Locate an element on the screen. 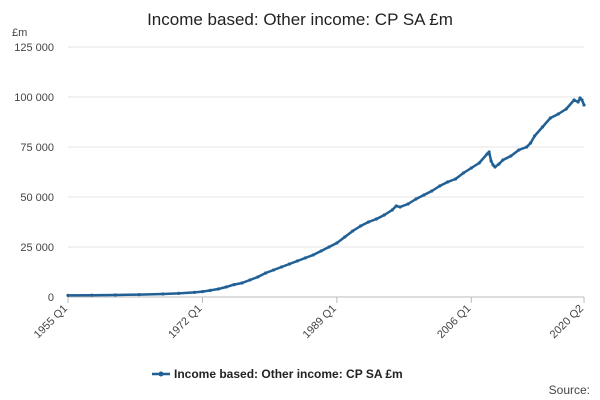 The image size is (600, 400). y-tick-label: 25 000 is located at coordinates (37, 248).